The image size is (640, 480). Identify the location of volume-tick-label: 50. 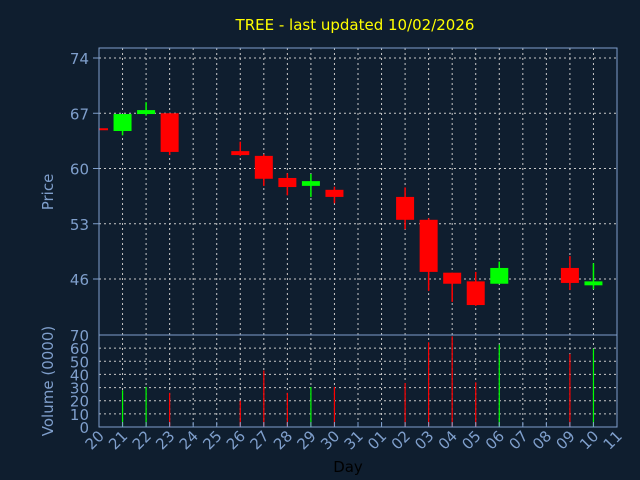
(79, 362).